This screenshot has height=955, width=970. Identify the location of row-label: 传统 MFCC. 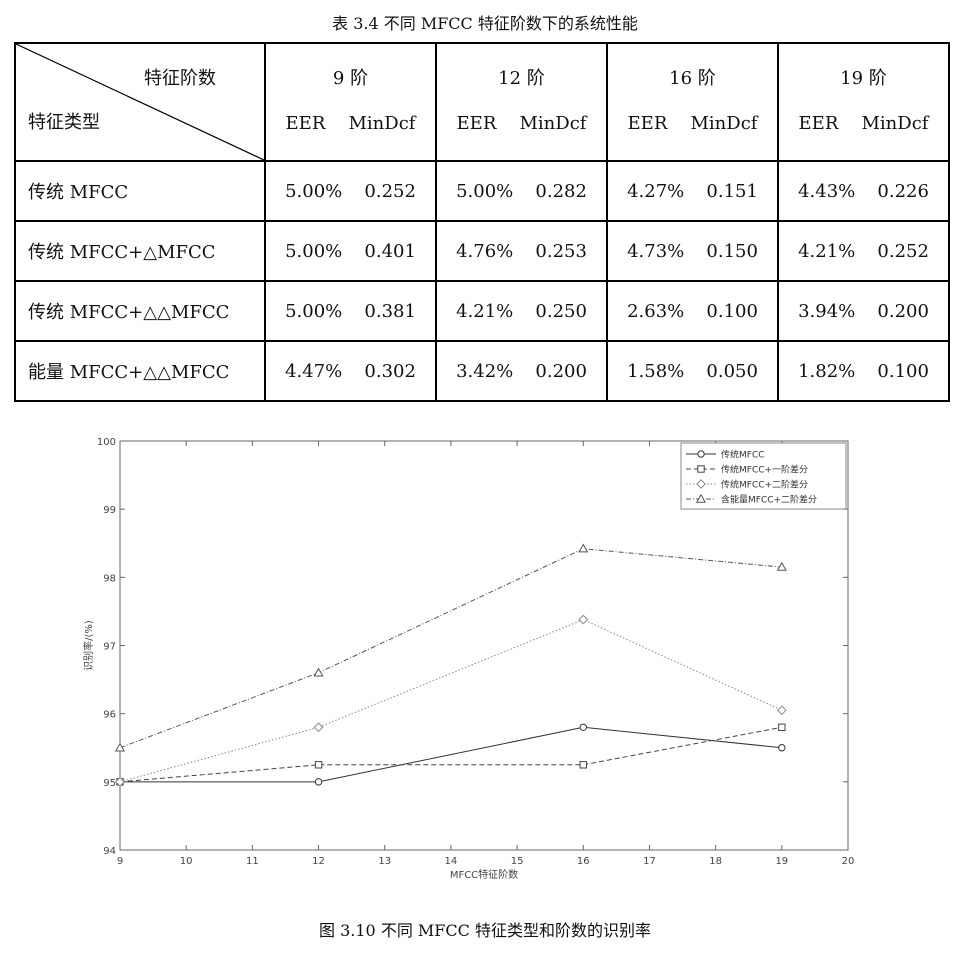
(140, 191).